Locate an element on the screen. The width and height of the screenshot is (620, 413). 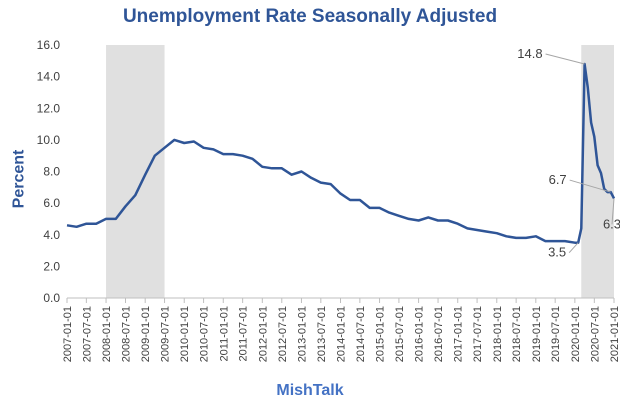
x-tick-label: 2018-01-01 is located at coordinates (498, 334).